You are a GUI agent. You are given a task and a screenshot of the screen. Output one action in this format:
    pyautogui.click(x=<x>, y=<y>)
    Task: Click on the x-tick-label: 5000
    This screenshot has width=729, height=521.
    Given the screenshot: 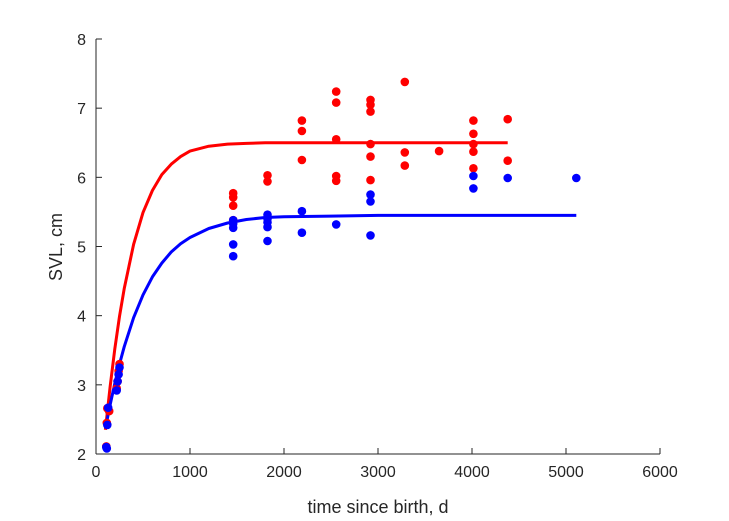 What is the action you would take?
    pyautogui.click(x=566, y=472)
    